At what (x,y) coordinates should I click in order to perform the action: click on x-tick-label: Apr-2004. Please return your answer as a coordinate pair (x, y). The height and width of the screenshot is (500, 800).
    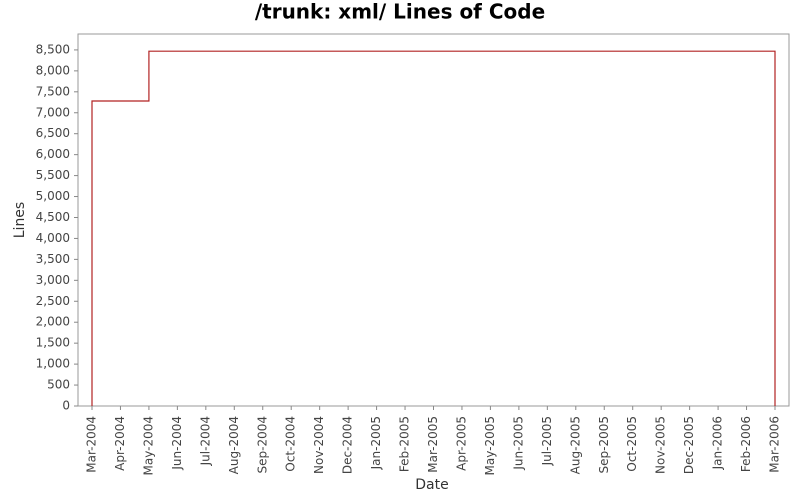
    Looking at the image, I should click on (120, 443).